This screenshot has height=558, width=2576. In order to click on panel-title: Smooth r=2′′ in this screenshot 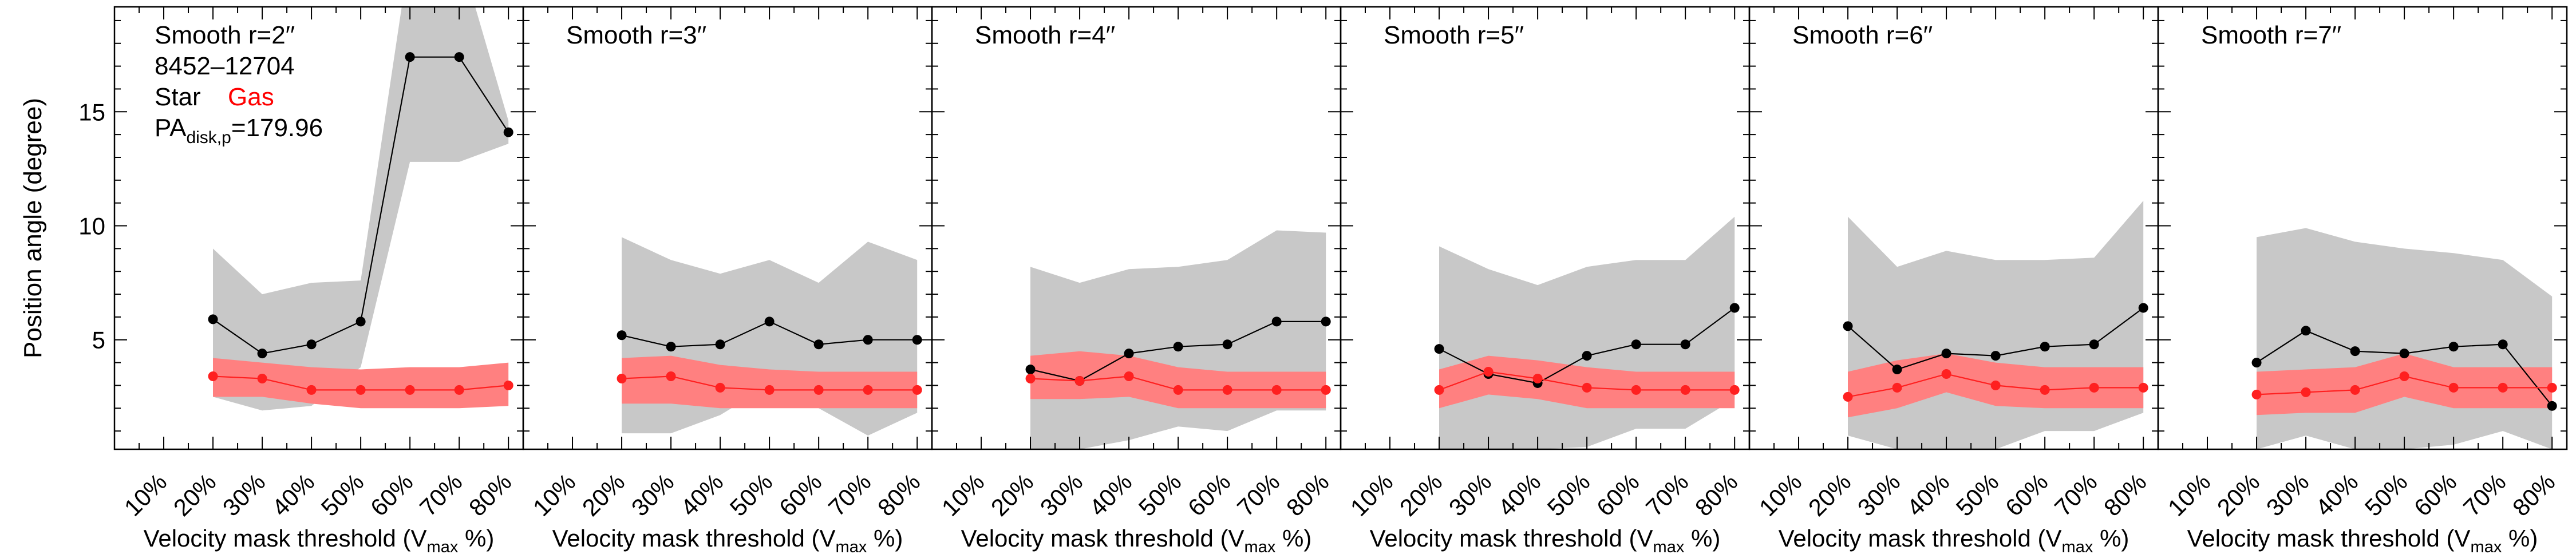, I will do `click(225, 35)`.